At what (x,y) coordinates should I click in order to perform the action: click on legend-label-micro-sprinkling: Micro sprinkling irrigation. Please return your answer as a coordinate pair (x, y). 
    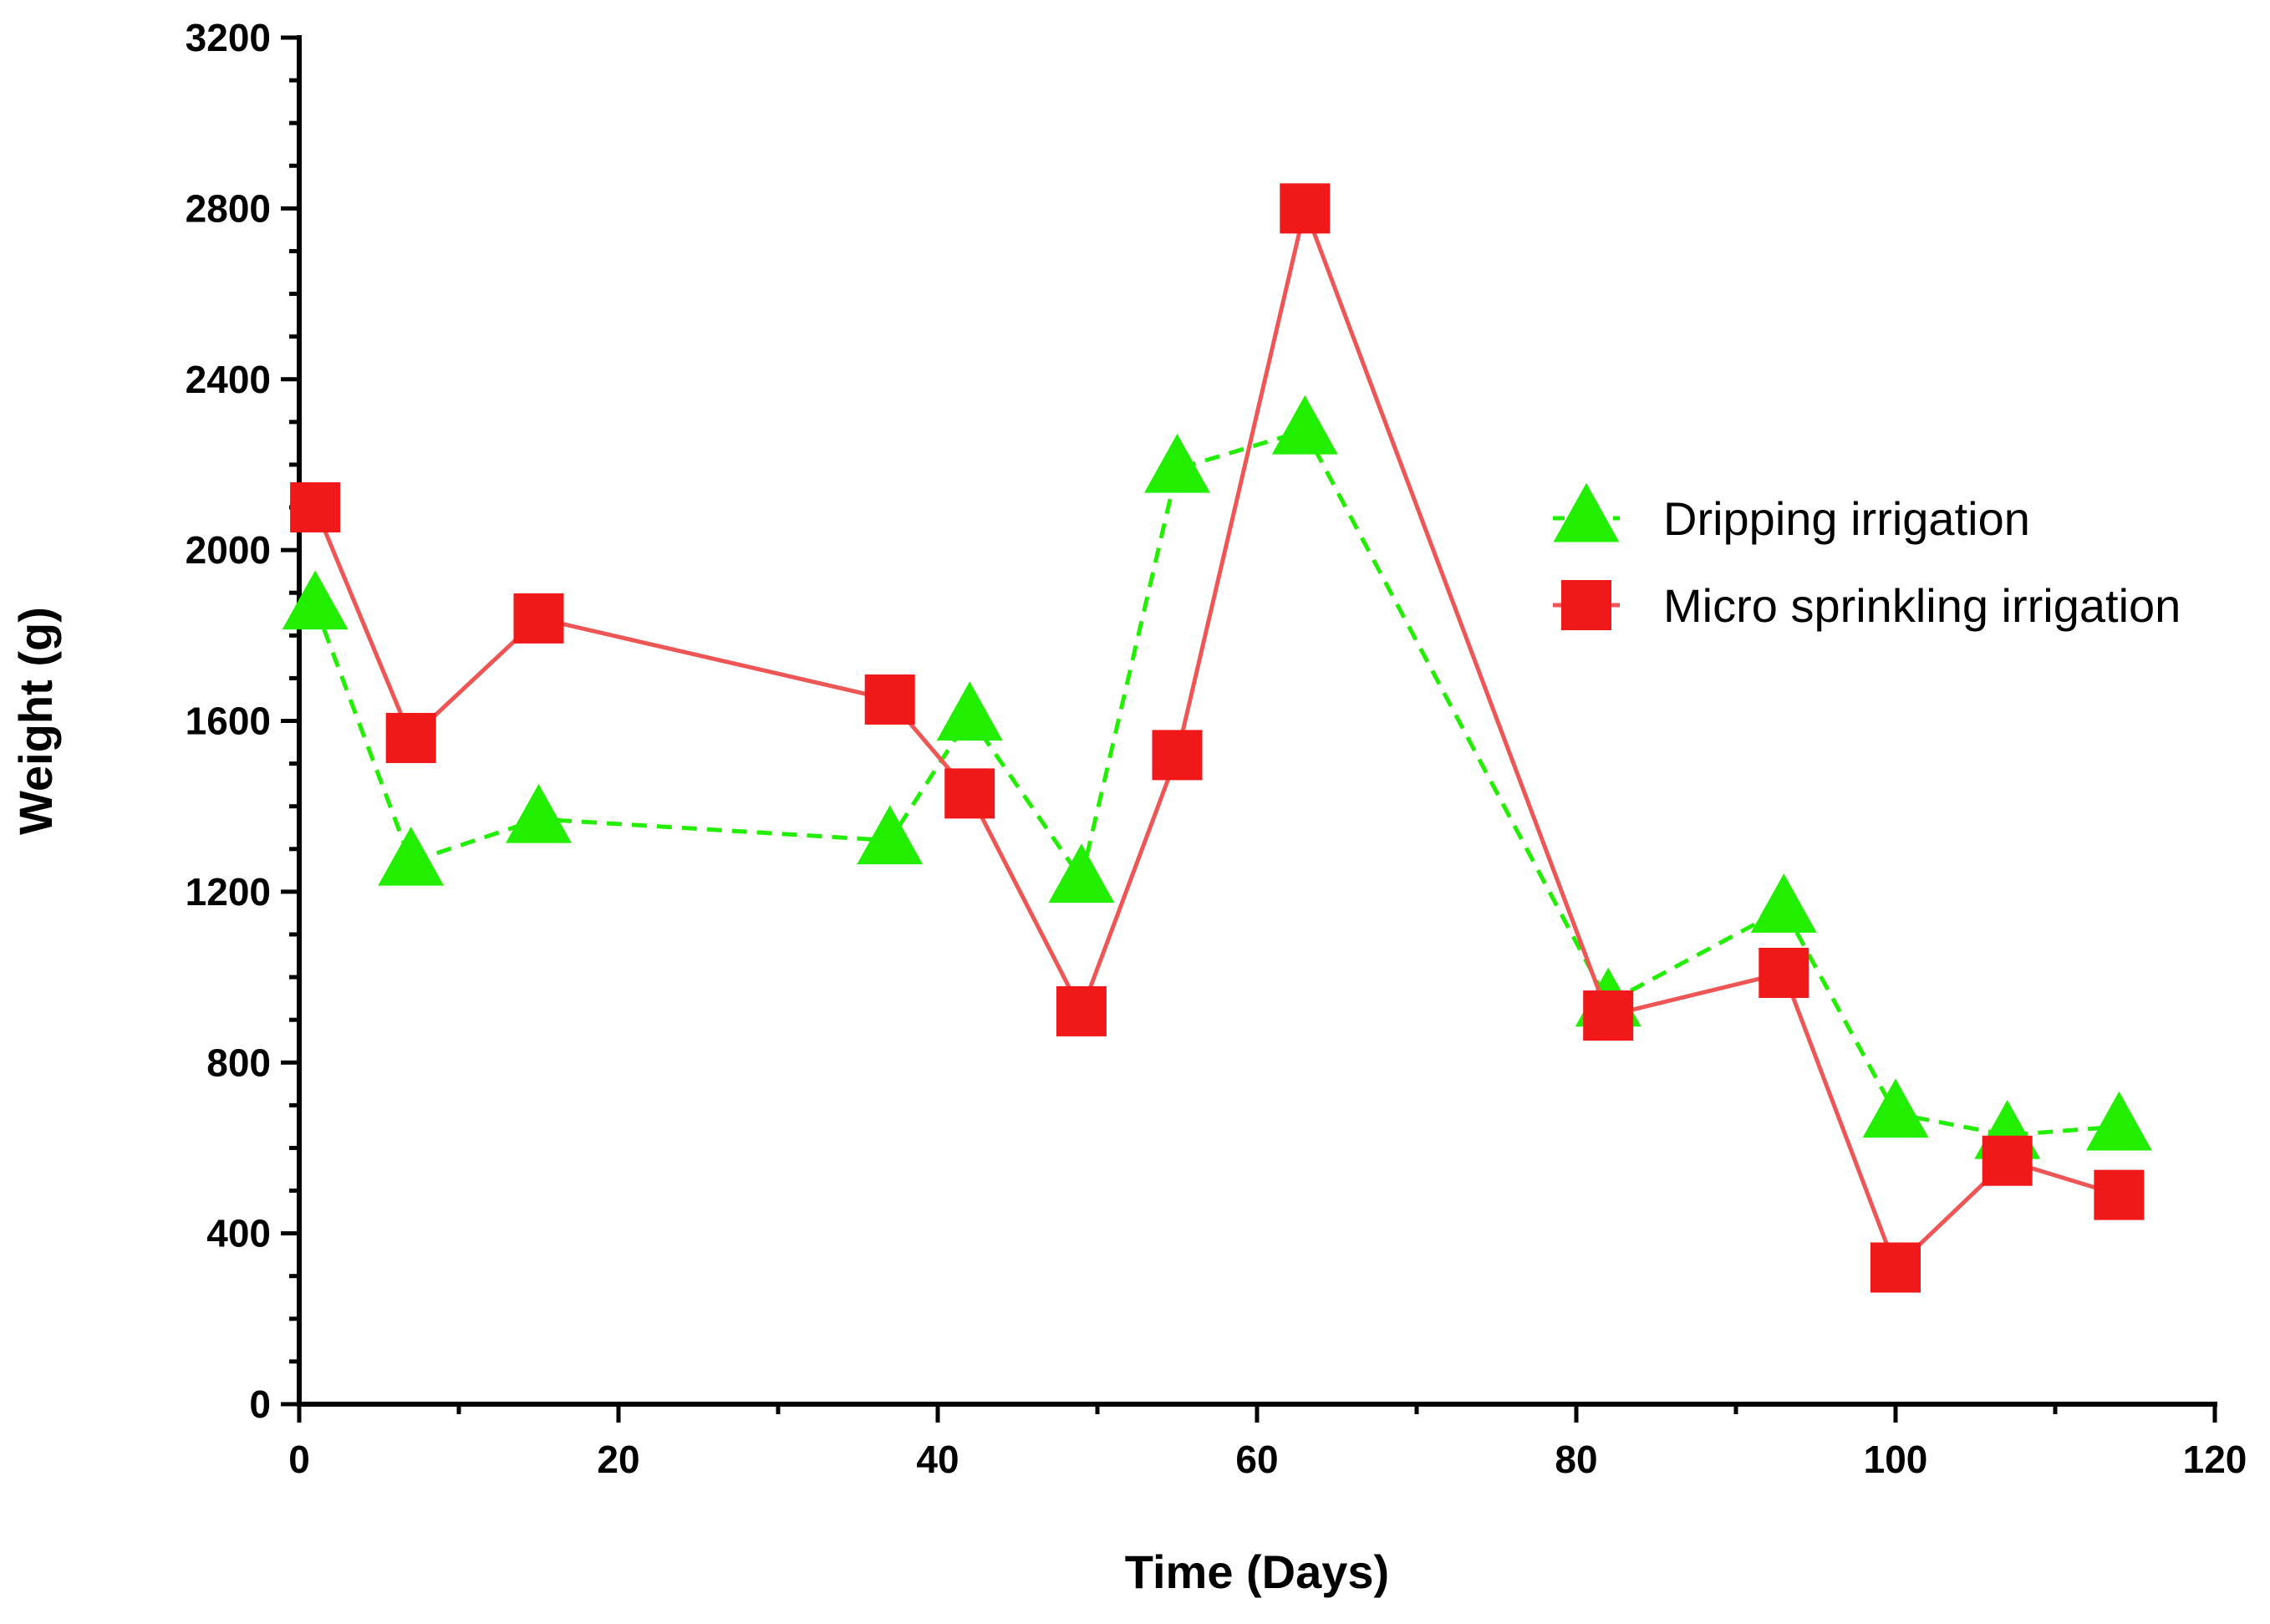
    Looking at the image, I should click on (1922, 605).